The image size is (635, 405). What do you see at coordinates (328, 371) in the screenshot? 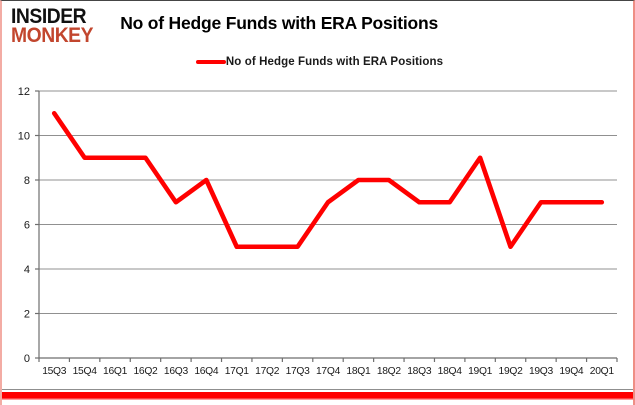
I see `x-tick-label: 17Q4` at bounding box center [328, 371].